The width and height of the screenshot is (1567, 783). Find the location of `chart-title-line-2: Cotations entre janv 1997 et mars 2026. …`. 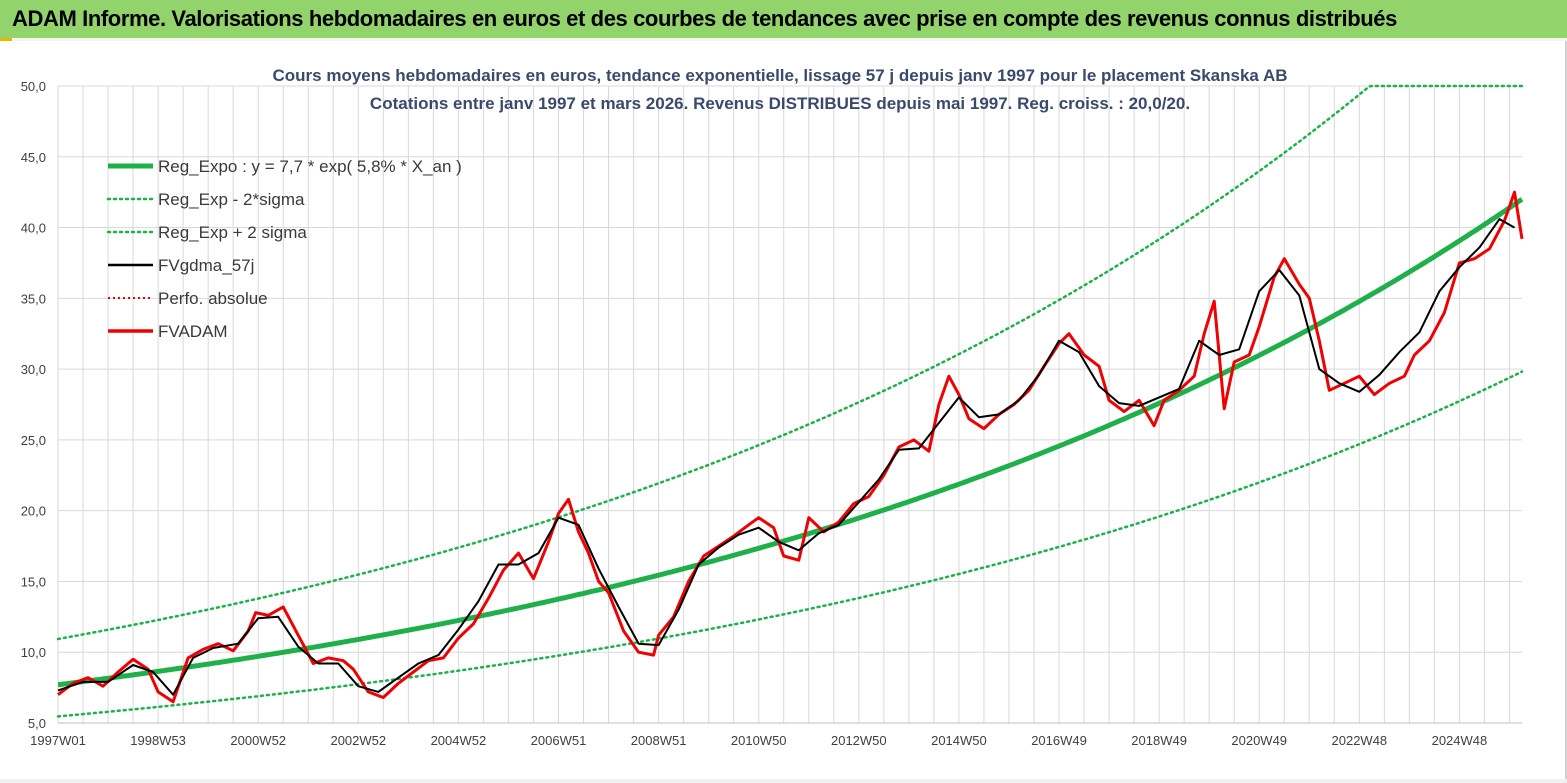

chart-title-line-2: Cotations entre janv 1997 et mars 2026. … is located at coordinates (780, 103).